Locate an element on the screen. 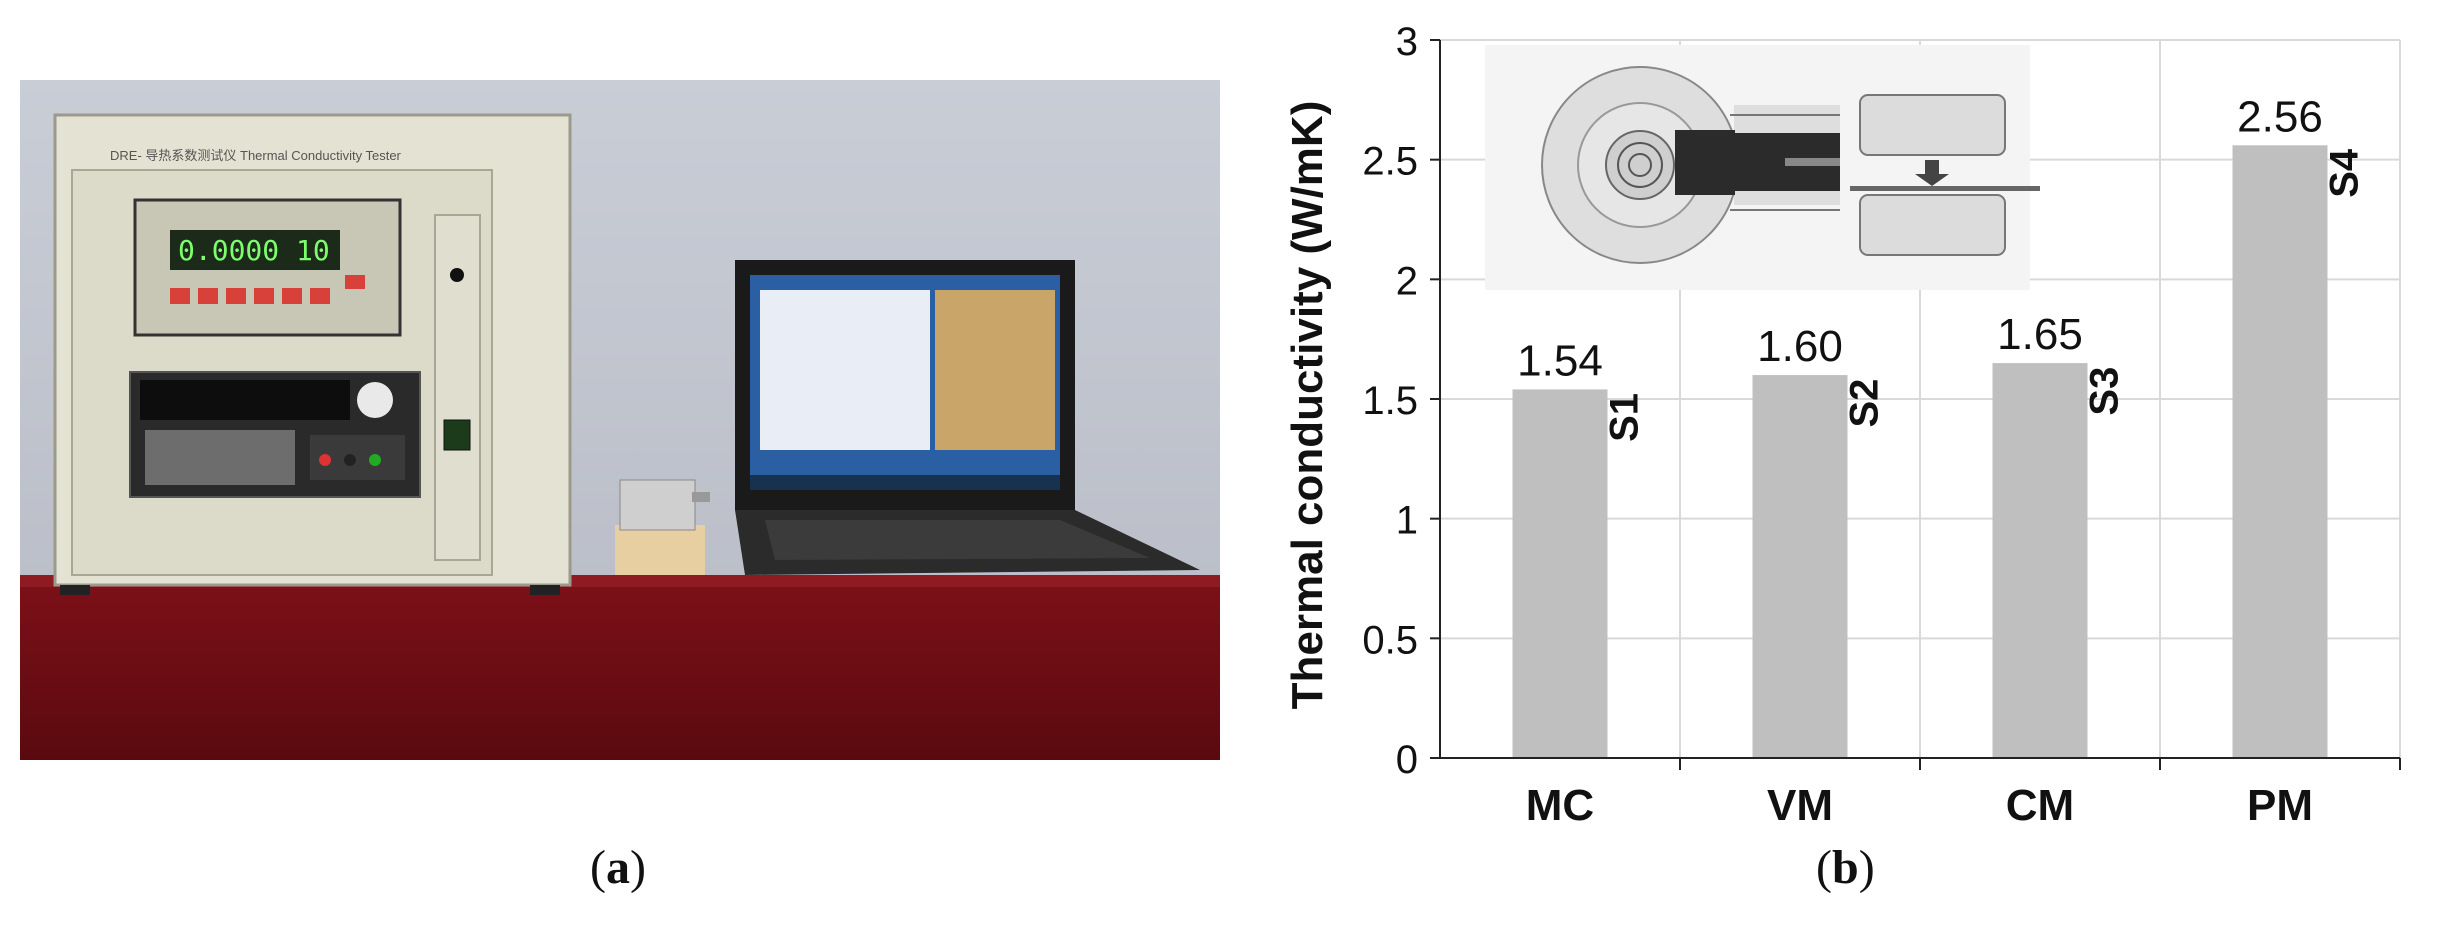  bar-mc is located at coordinates (1560, 573).